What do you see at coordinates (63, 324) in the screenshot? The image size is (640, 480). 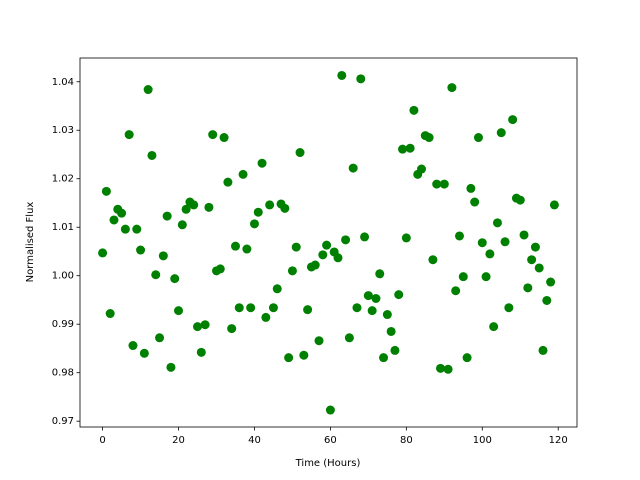 I see `y-tick-label: 0.99` at bounding box center [63, 324].